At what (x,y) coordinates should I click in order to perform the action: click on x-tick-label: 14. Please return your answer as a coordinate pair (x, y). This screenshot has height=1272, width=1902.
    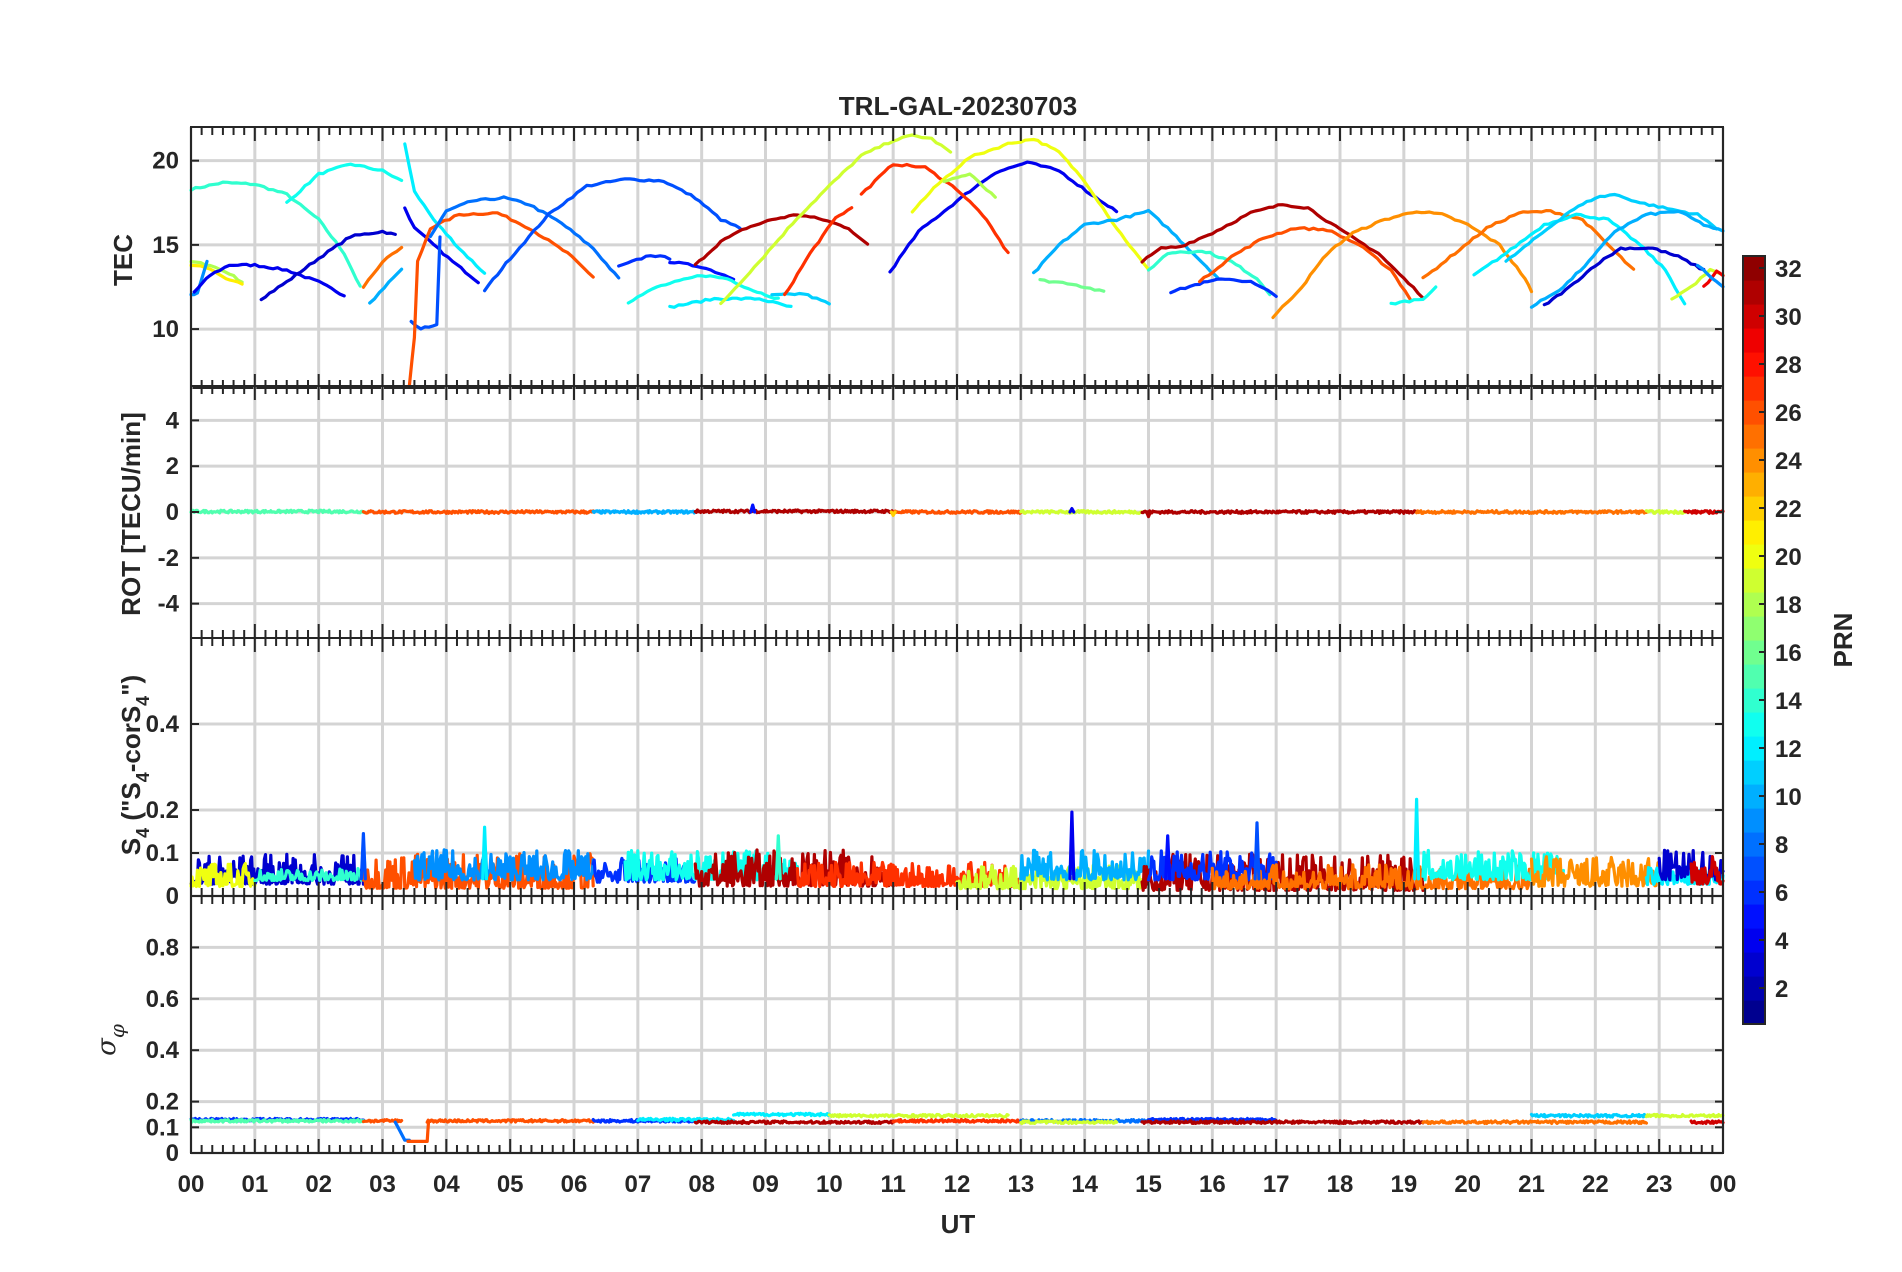
    Looking at the image, I should click on (1084, 1184).